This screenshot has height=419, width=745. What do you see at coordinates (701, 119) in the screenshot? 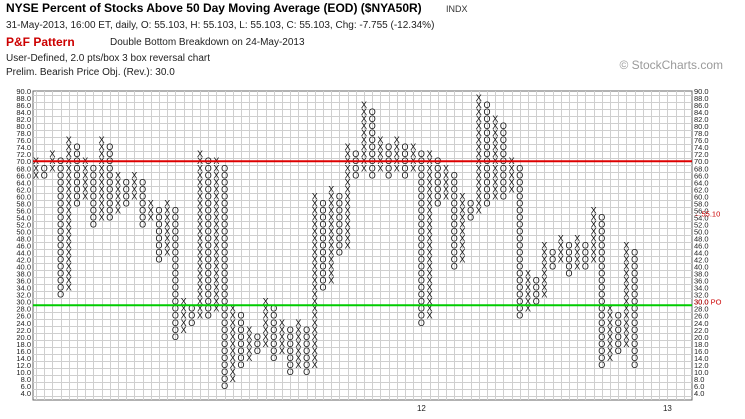
I see `y-tick-label-right: 82.0` at bounding box center [701, 119].